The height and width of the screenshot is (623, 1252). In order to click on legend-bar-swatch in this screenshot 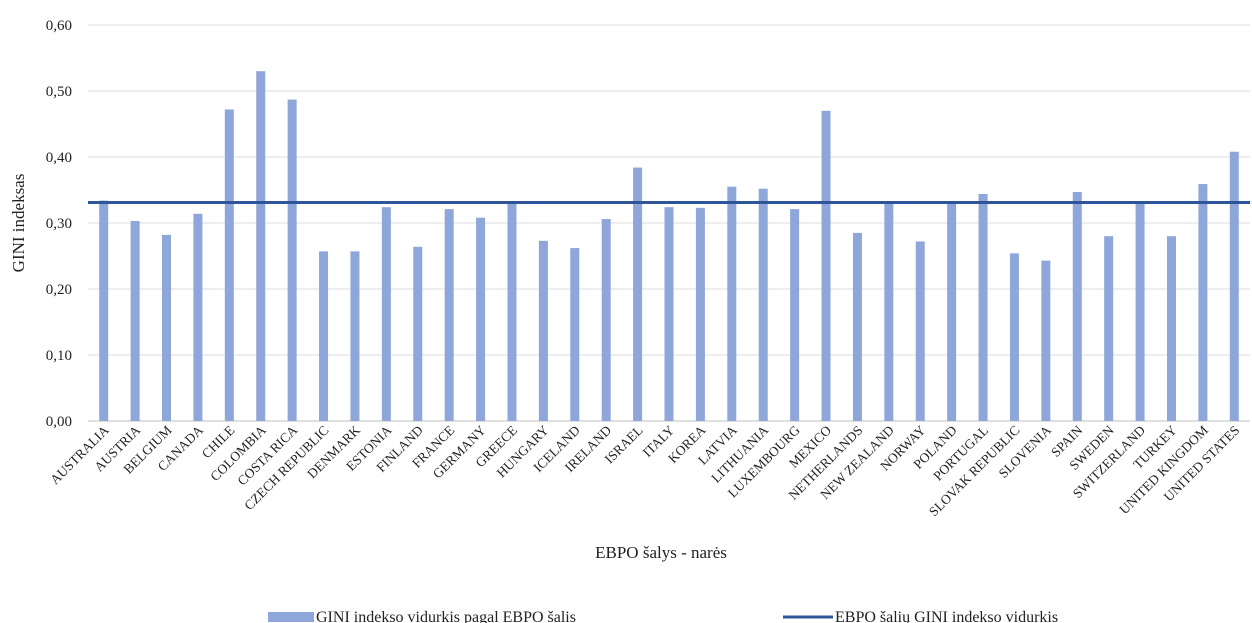, I will do `click(291, 617)`.